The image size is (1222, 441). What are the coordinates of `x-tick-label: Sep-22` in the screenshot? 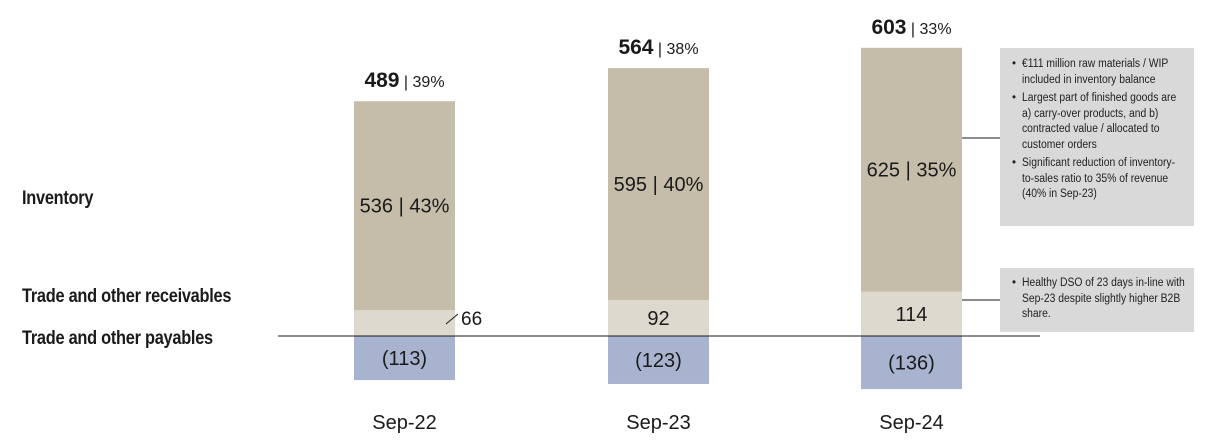 It's located at (404, 423).